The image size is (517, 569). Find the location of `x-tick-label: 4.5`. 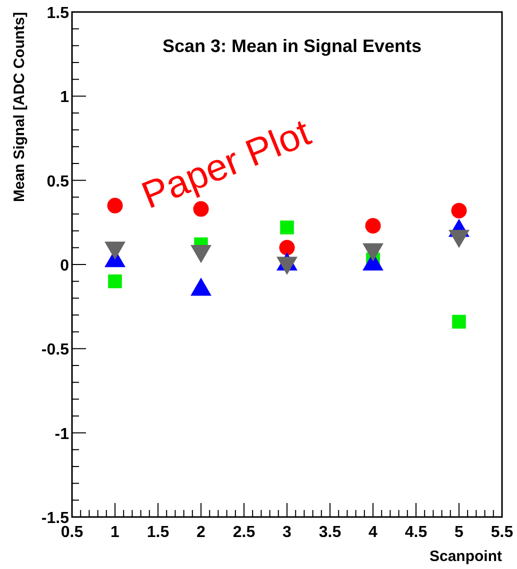

x-tick-label: 4.5 is located at coordinates (416, 532).